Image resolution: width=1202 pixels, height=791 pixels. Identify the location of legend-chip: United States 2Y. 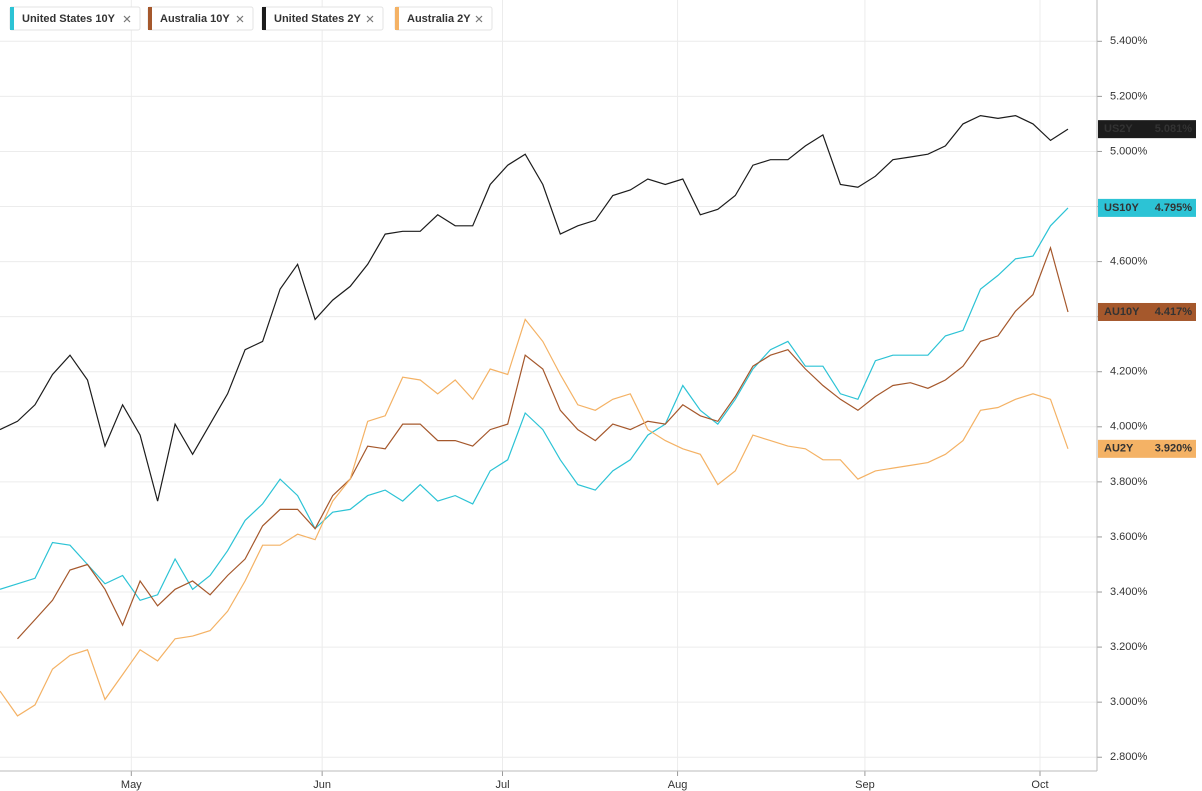
(322, 18).